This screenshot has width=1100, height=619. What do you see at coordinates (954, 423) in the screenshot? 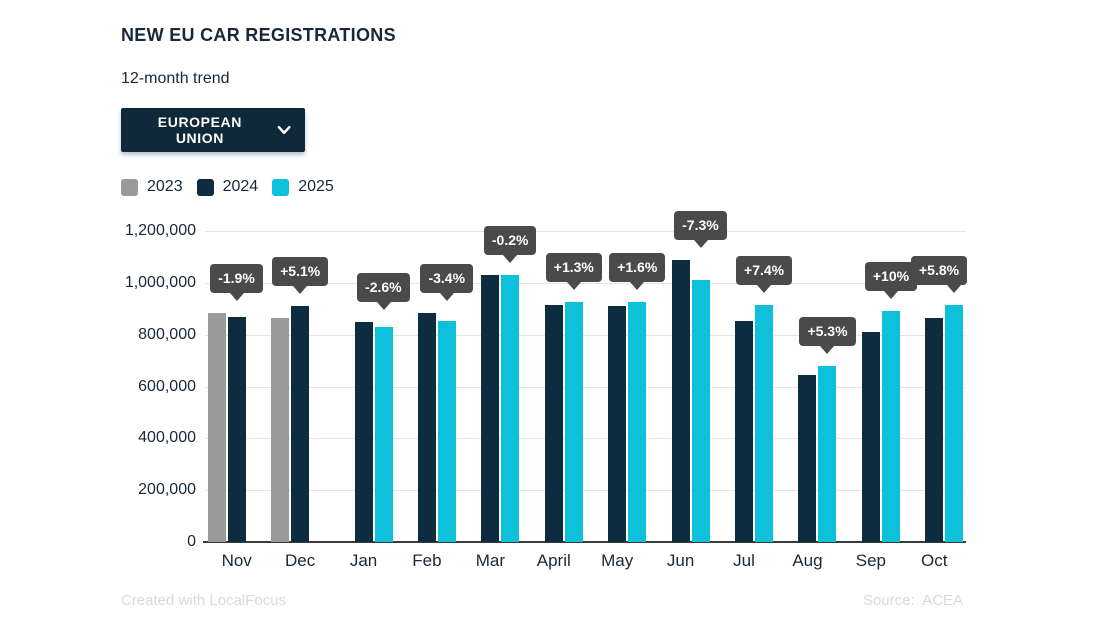
I see `bar-2025-oct` at bounding box center [954, 423].